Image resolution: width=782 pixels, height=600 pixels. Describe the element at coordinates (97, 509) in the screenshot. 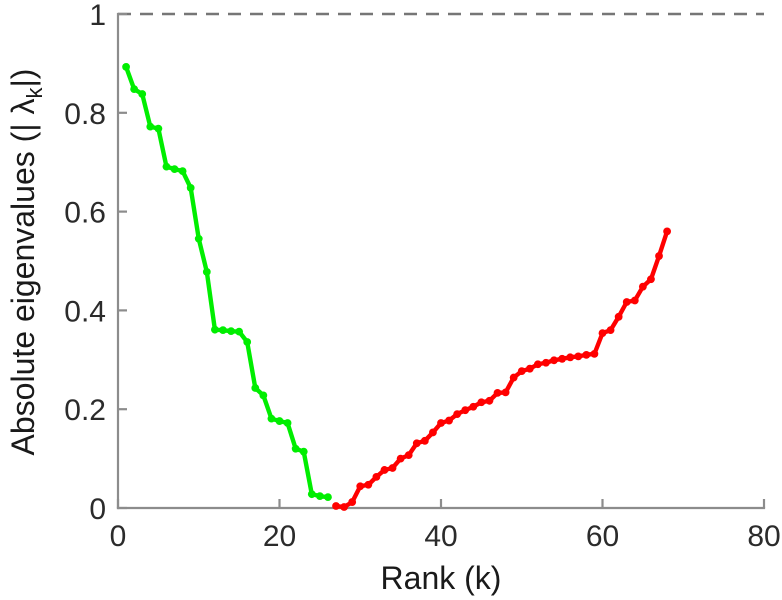

I see `y-tick-label-0: 0` at that location.